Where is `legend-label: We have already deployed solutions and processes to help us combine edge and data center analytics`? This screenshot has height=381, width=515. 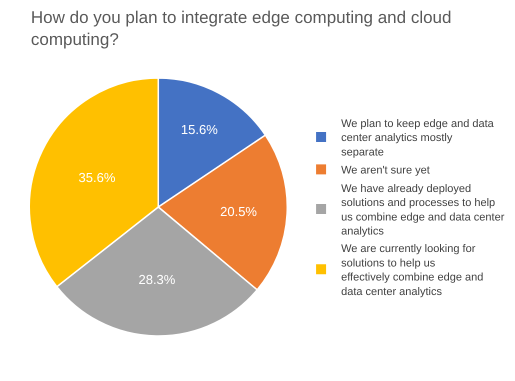 legend-label: We have already deployed solutions and processes to help us combine edge and data center analytics is located at coordinates (423, 210).